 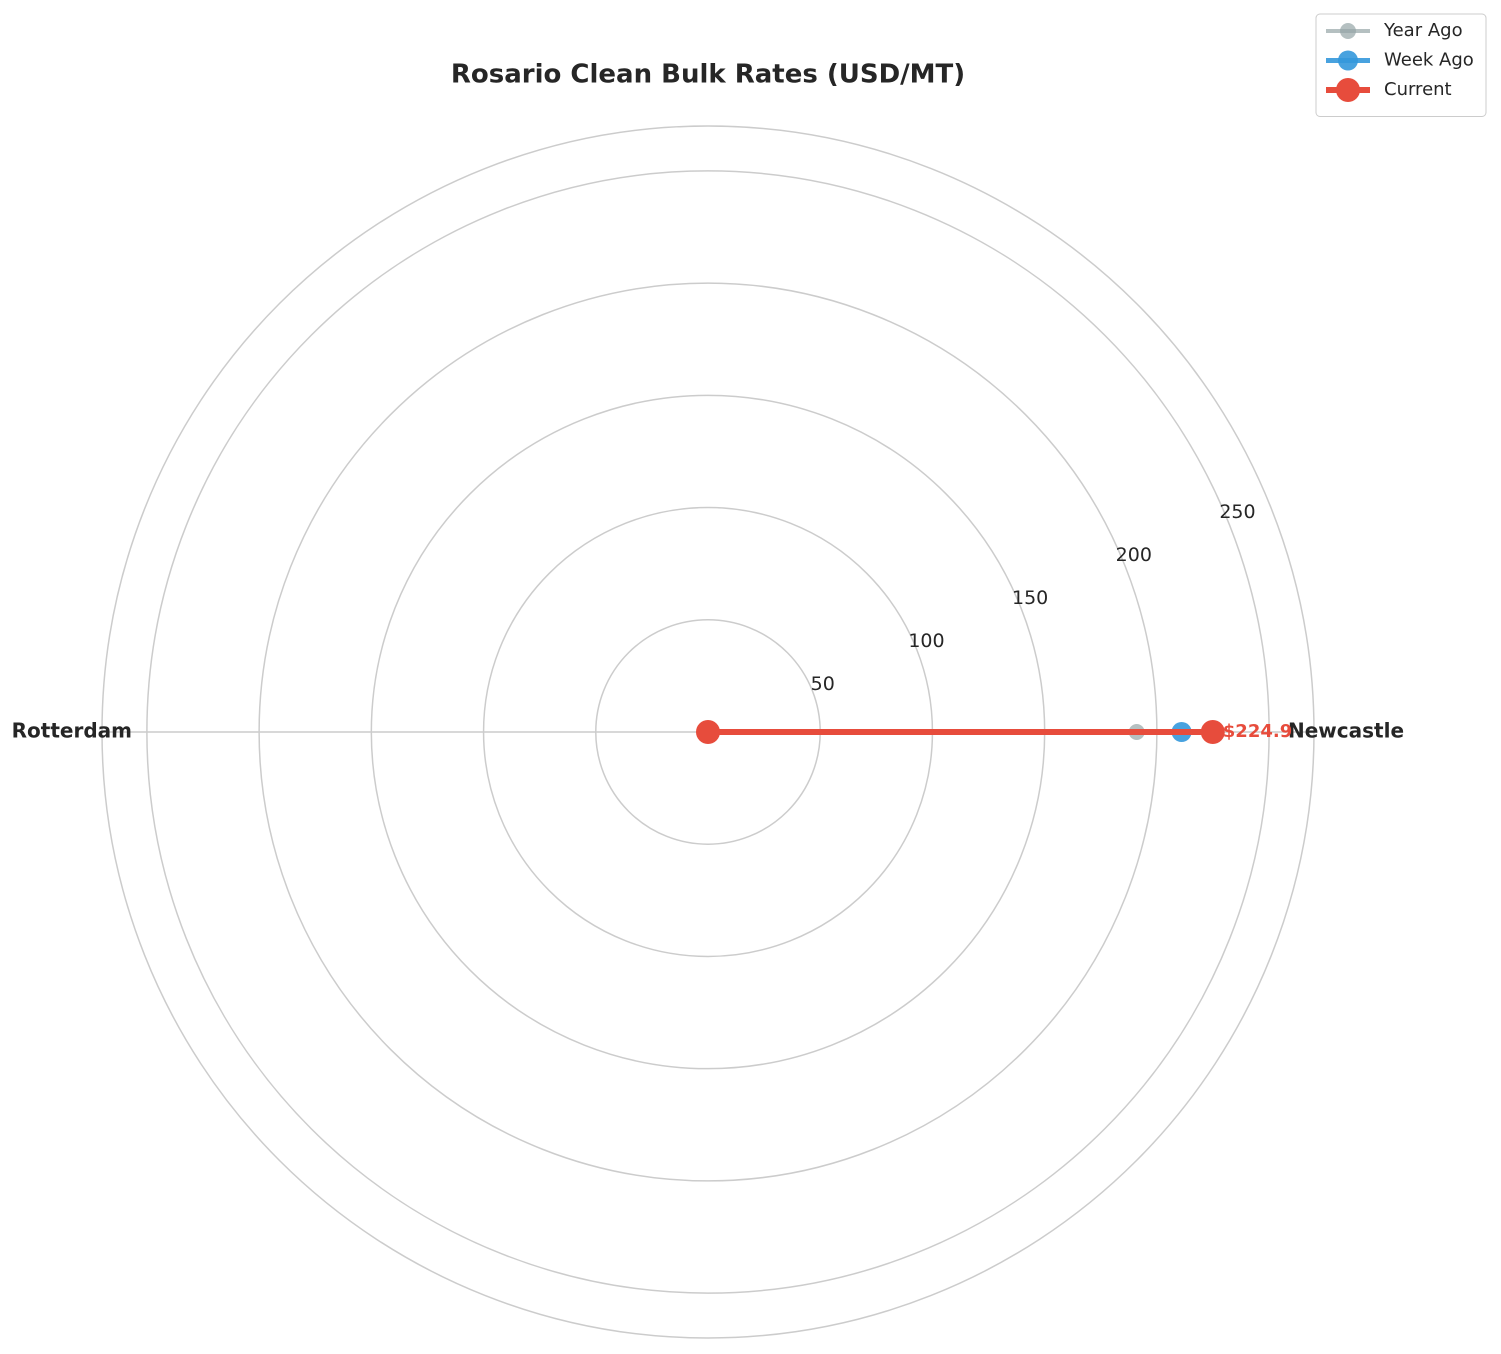 I want to click on legend-label: Year Ago, so click(x=1423, y=30).